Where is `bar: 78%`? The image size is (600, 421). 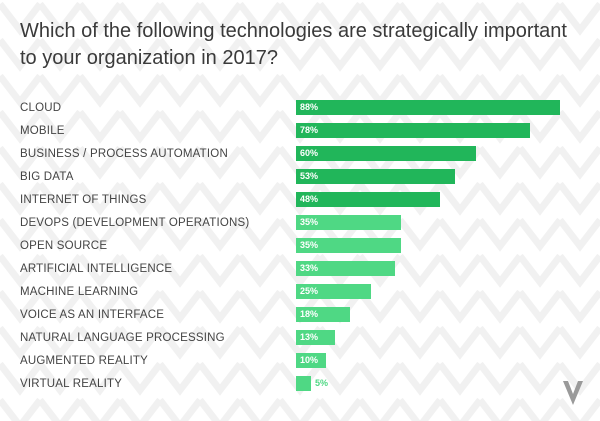
bar: 78% is located at coordinates (413, 130).